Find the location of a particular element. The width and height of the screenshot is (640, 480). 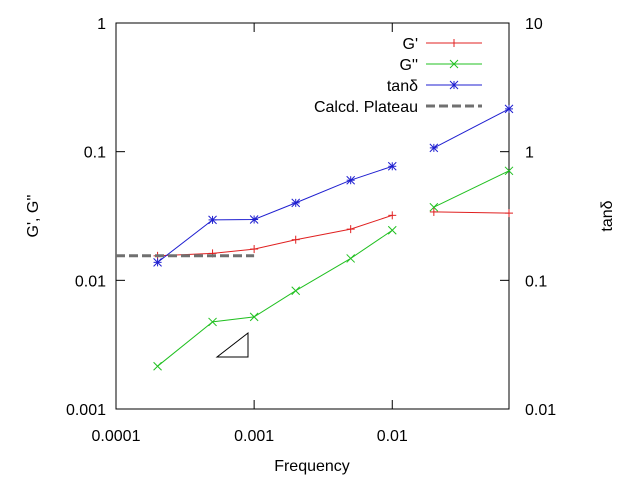

y-axis-title: G', G'' is located at coordinates (33, 216).